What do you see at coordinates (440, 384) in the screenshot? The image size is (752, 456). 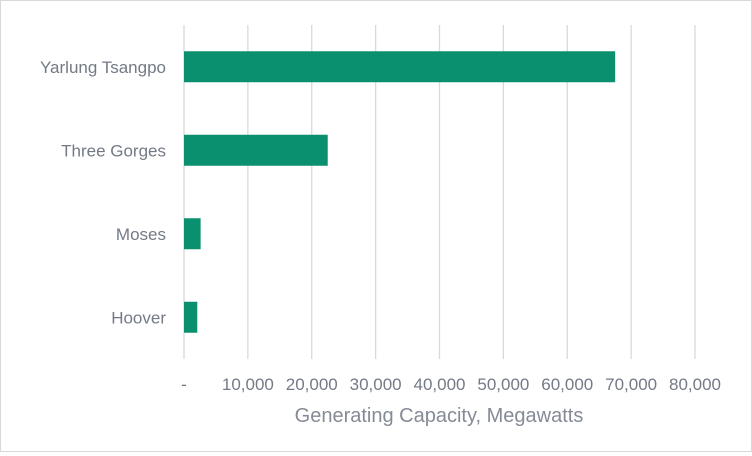 I see `x-tick-label: 40,000` at bounding box center [440, 384].